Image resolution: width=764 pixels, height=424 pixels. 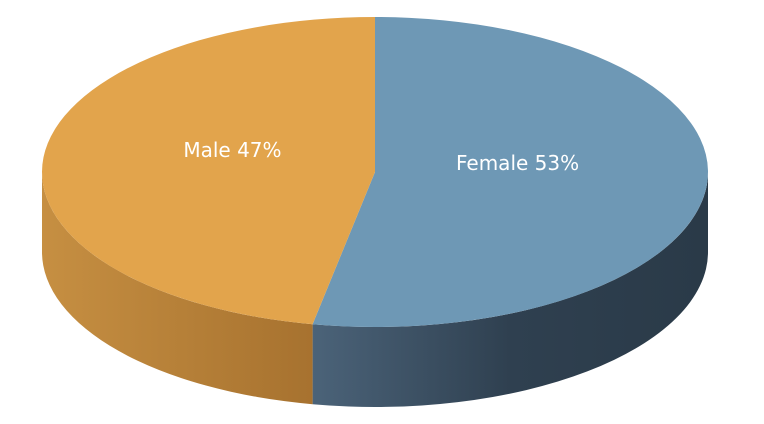 What do you see at coordinates (232, 150) in the screenshot?
I see `data-label: Male 47%` at bounding box center [232, 150].